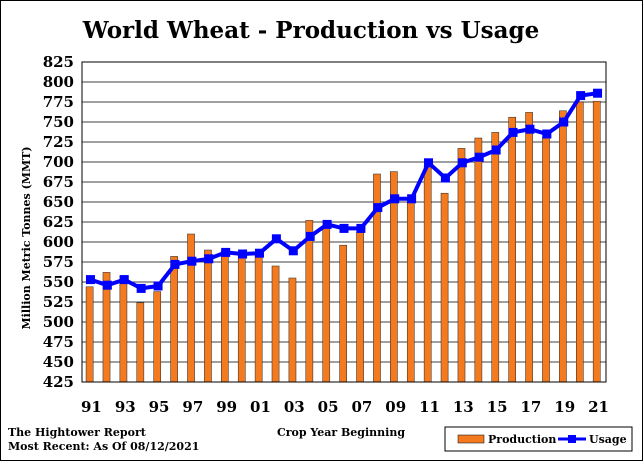 The height and width of the screenshot is (461, 643). Describe the element at coordinates (598, 407) in the screenshot. I see `x-tick-label-21: 21` at that location.